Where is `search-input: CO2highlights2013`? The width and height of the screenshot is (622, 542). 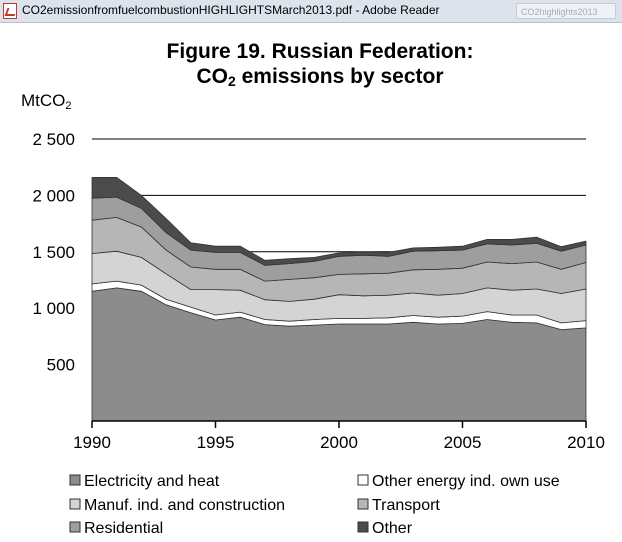
search-input: CO2highlights2013 is located at coordinates (566, 11).